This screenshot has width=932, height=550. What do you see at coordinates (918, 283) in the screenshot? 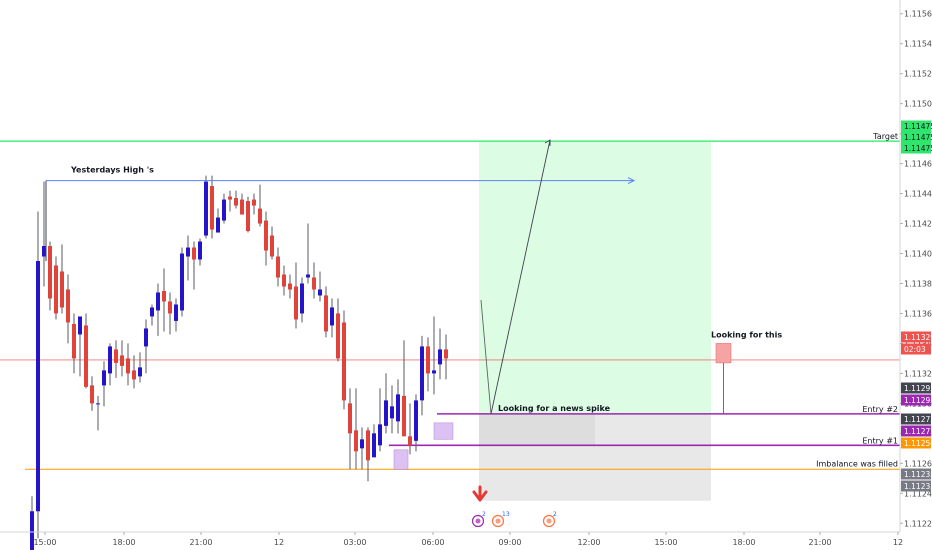
I see `y-tick-label: 1.11380` at bounding box center [918, 283].